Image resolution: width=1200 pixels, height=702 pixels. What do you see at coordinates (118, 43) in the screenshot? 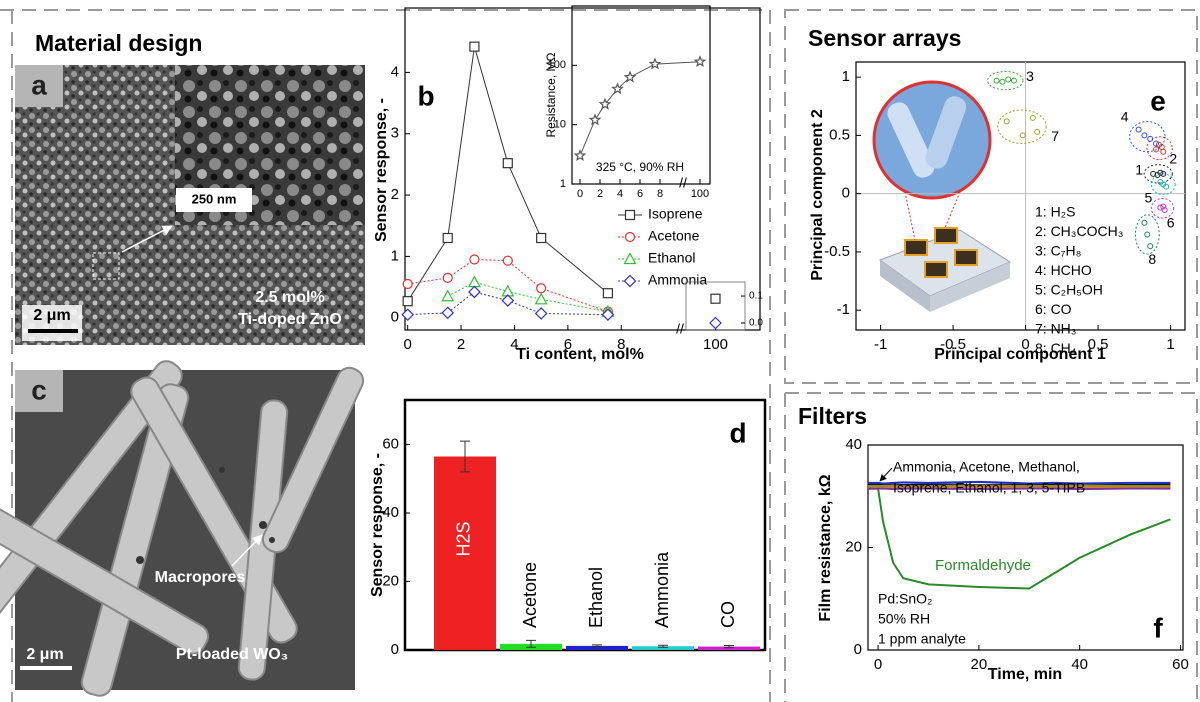
I see `section-heading: Material design` at bounding box center [118, 43].